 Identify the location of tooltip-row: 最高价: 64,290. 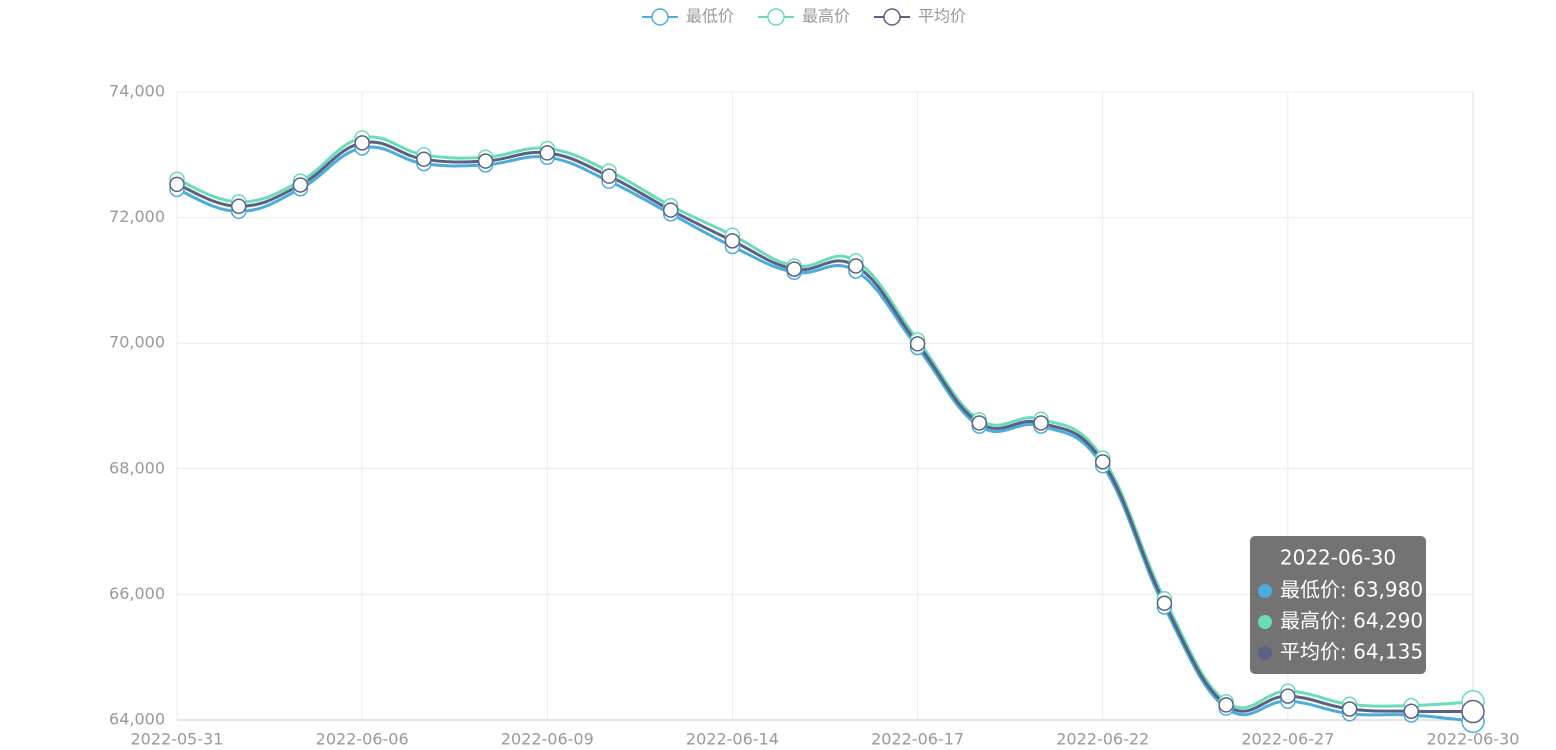
(1351, 621).